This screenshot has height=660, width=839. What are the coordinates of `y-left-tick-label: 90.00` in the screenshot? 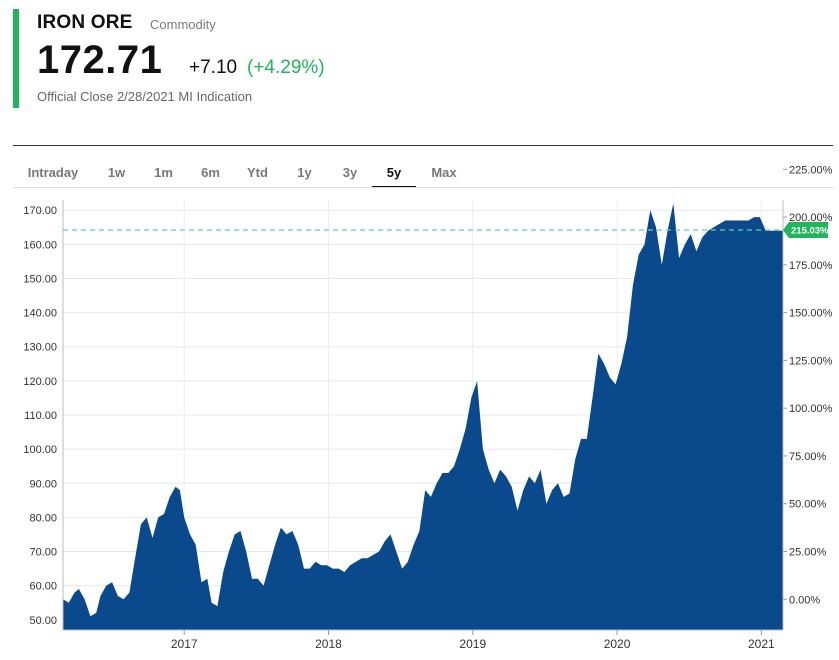 It's located at (43, 484).